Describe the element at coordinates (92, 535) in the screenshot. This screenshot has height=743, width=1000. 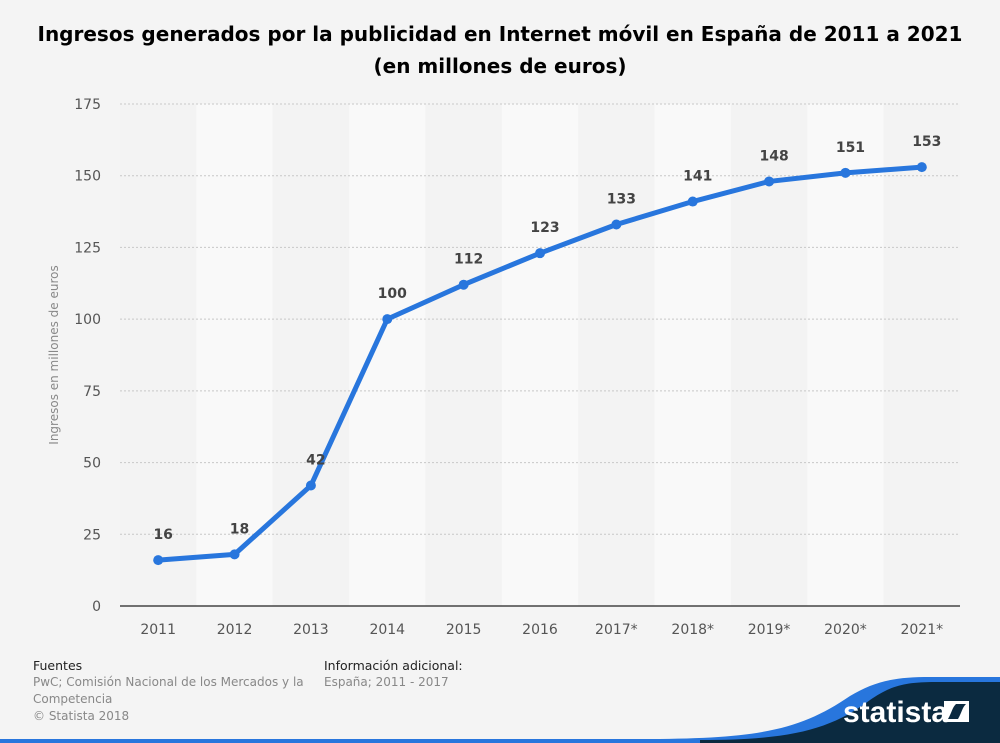
I see `y-tick-label: 25` at that location.